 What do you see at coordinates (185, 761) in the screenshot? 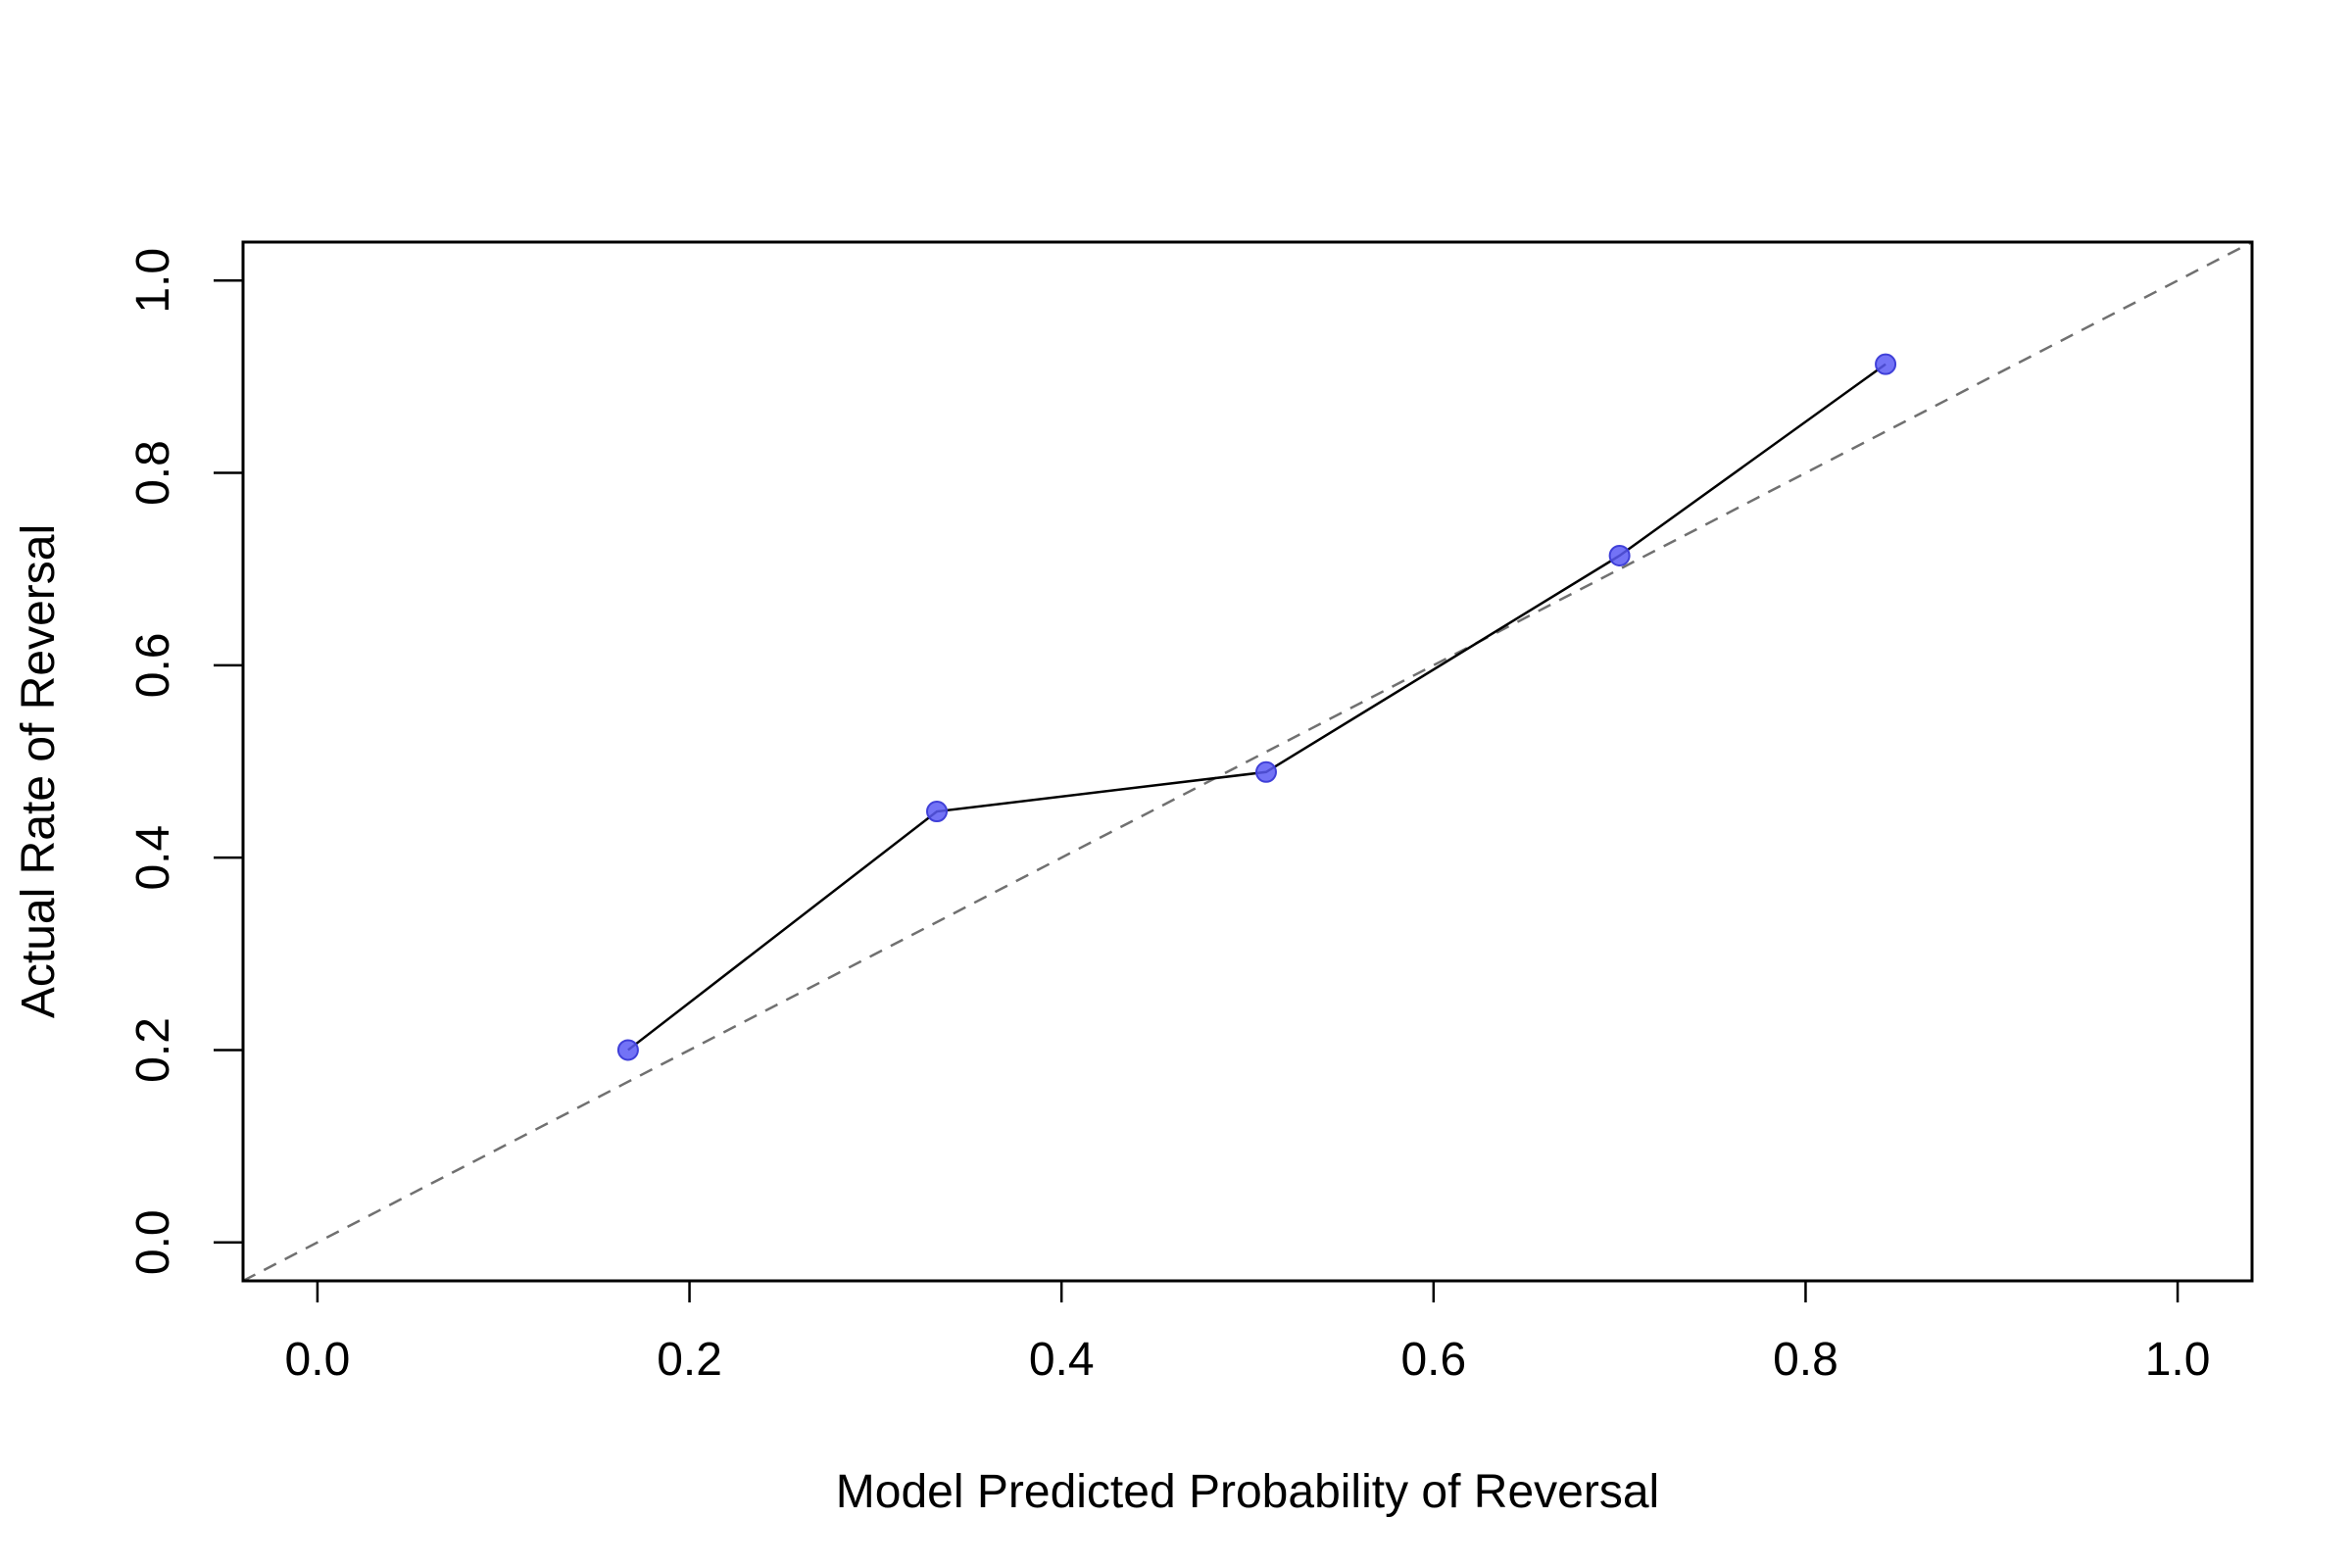
I see `y-axis: 0.0 0.2 0.4 0.6 0.8 1.0` at bounding box center [185, 761].